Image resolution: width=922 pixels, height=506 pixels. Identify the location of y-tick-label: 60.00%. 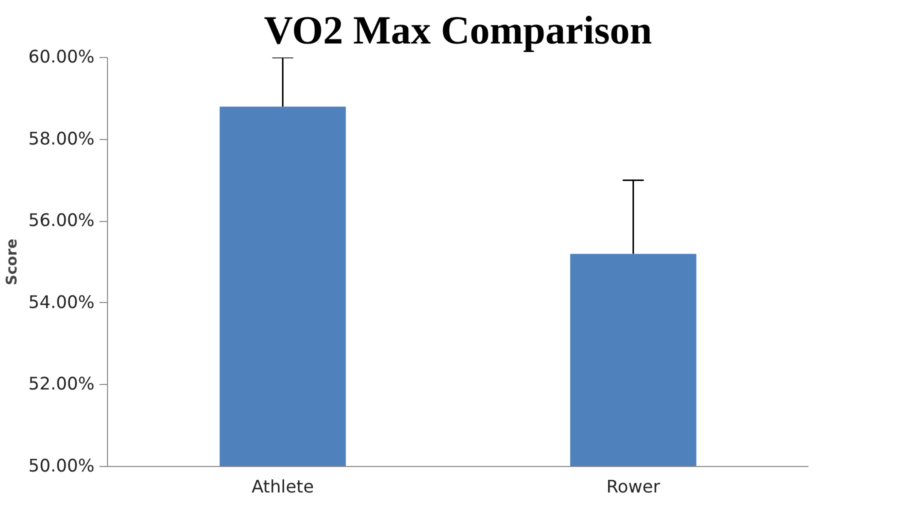
(61, 58).